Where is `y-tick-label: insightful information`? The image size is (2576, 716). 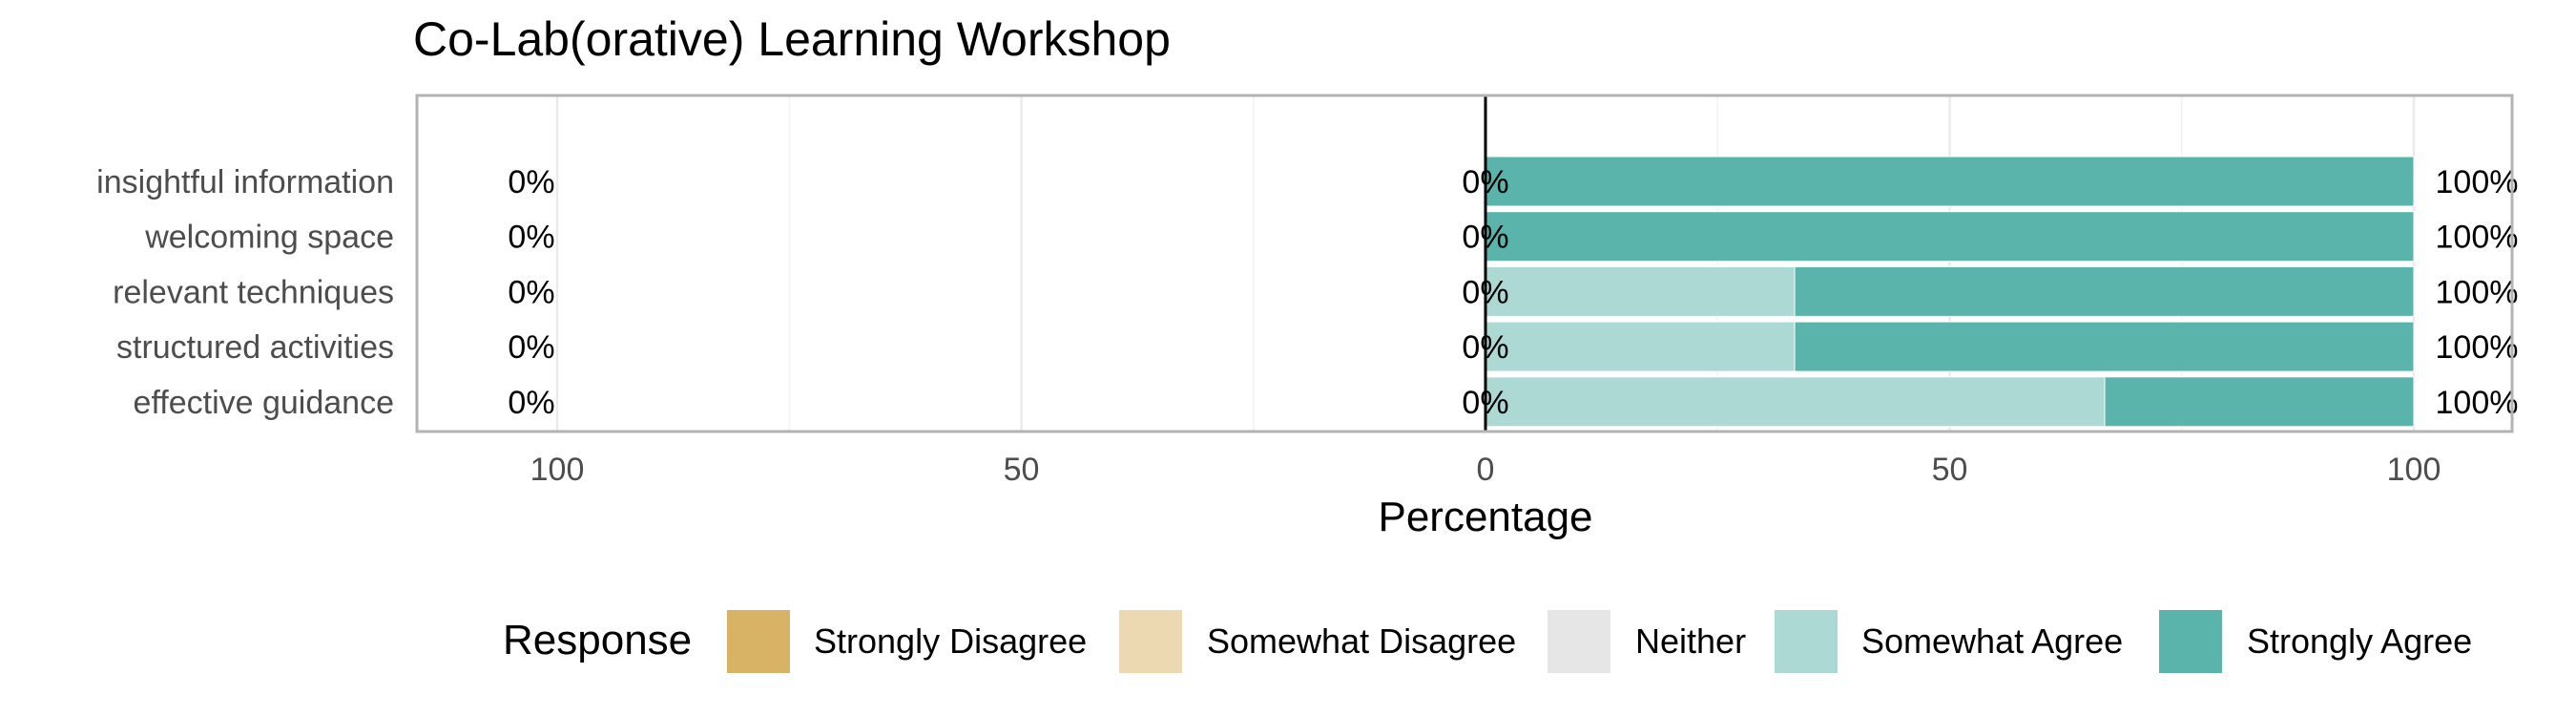
y-tick-label: insightful information is located at coordinates (245, 182).